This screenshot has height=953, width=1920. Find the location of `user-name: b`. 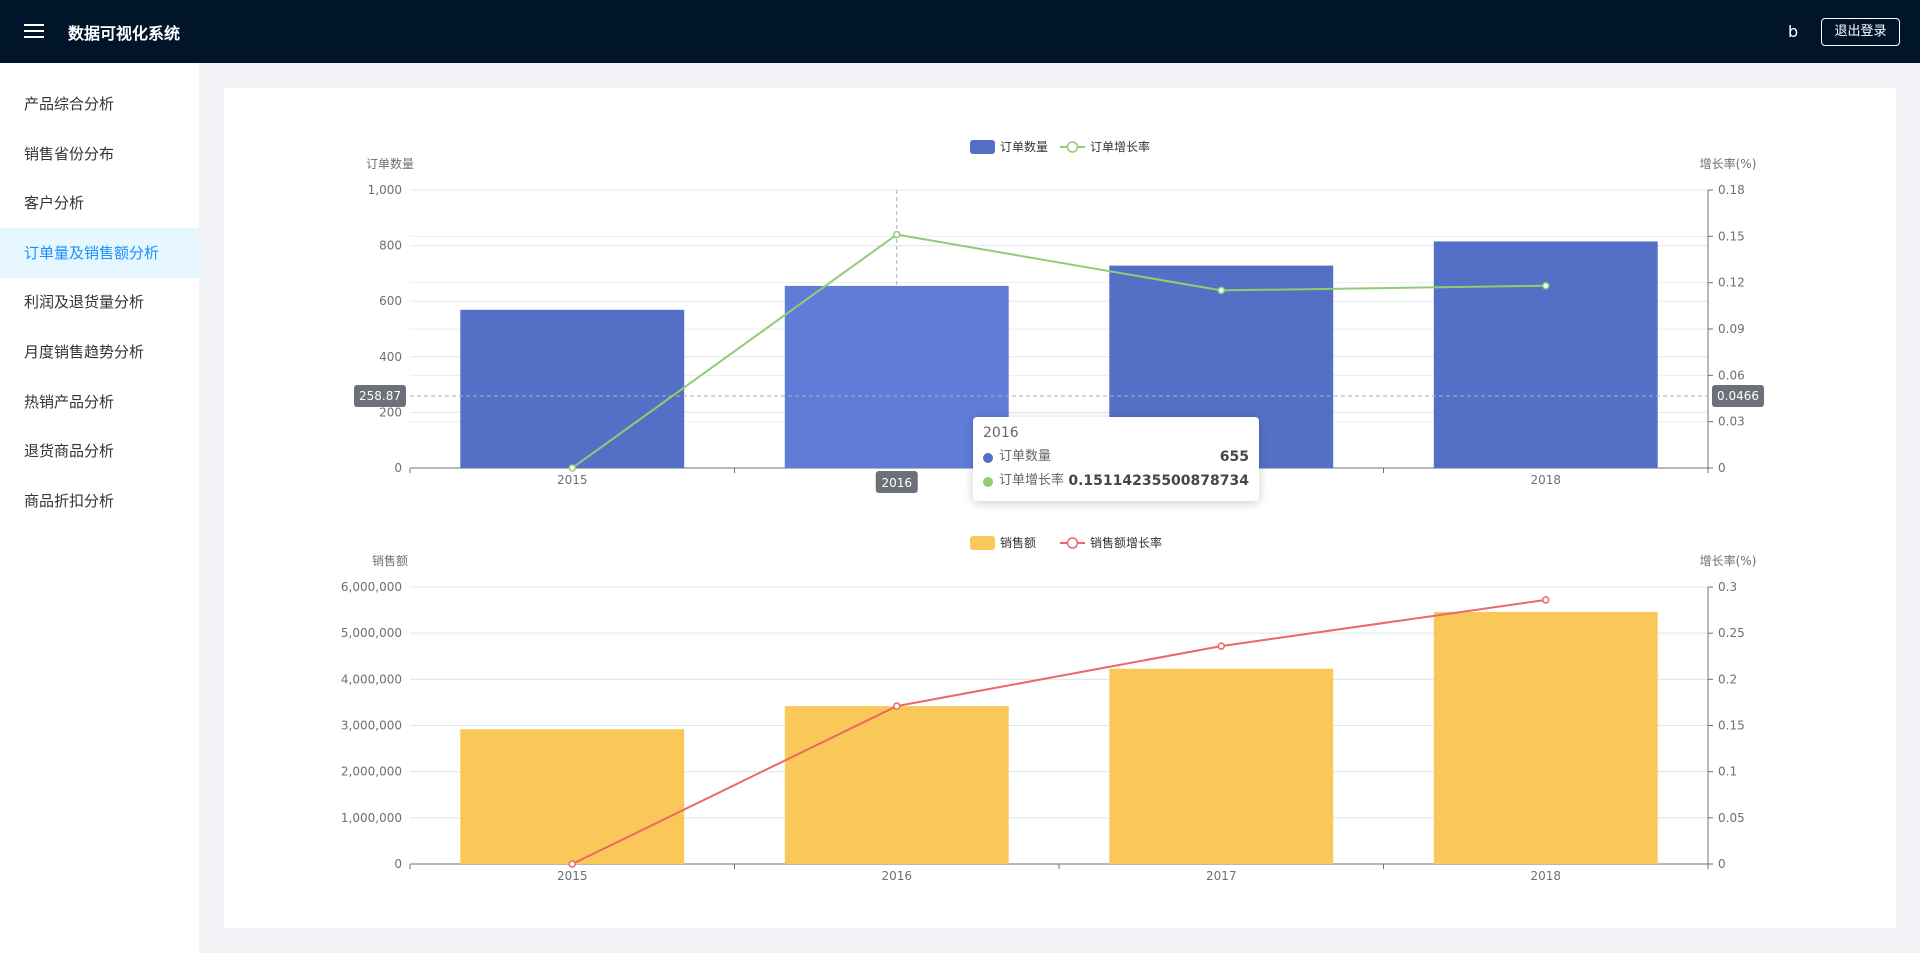

user-name: b is located at coordinates (1793, 31).